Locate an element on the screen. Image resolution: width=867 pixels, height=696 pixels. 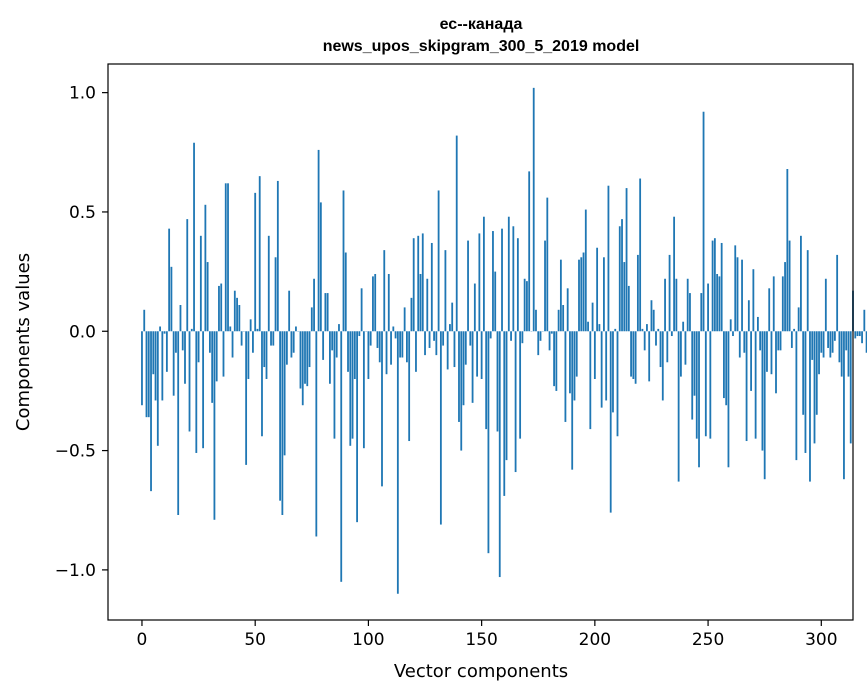
y-tick-label: −1.0 is located at coordinates (75, 571).